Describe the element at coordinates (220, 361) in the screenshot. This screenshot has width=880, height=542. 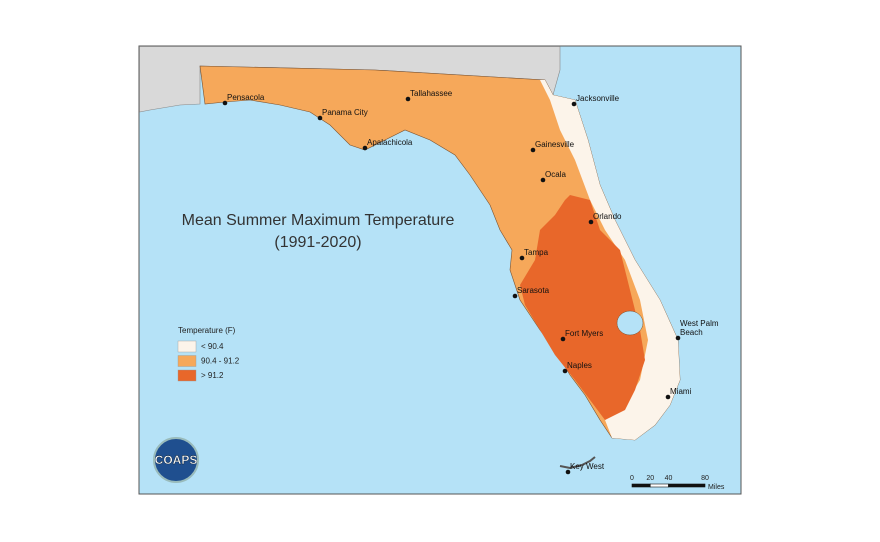
I see `legend-label: 90.4 - 91.2` at that location.